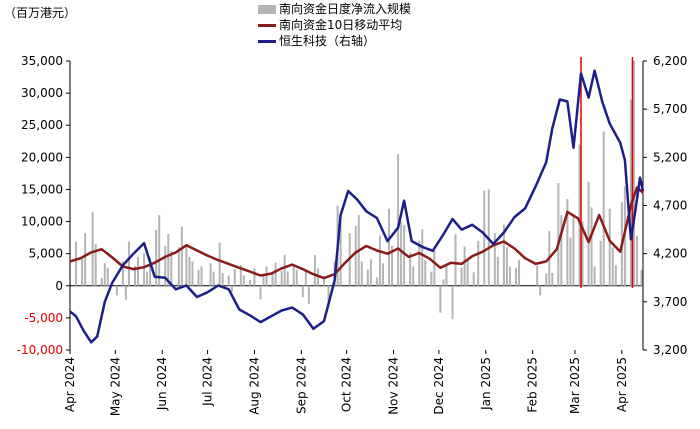 This screenshot has height=429, width=700. I want to click on x-tick-label: Jun 2024, so click(162, 384).